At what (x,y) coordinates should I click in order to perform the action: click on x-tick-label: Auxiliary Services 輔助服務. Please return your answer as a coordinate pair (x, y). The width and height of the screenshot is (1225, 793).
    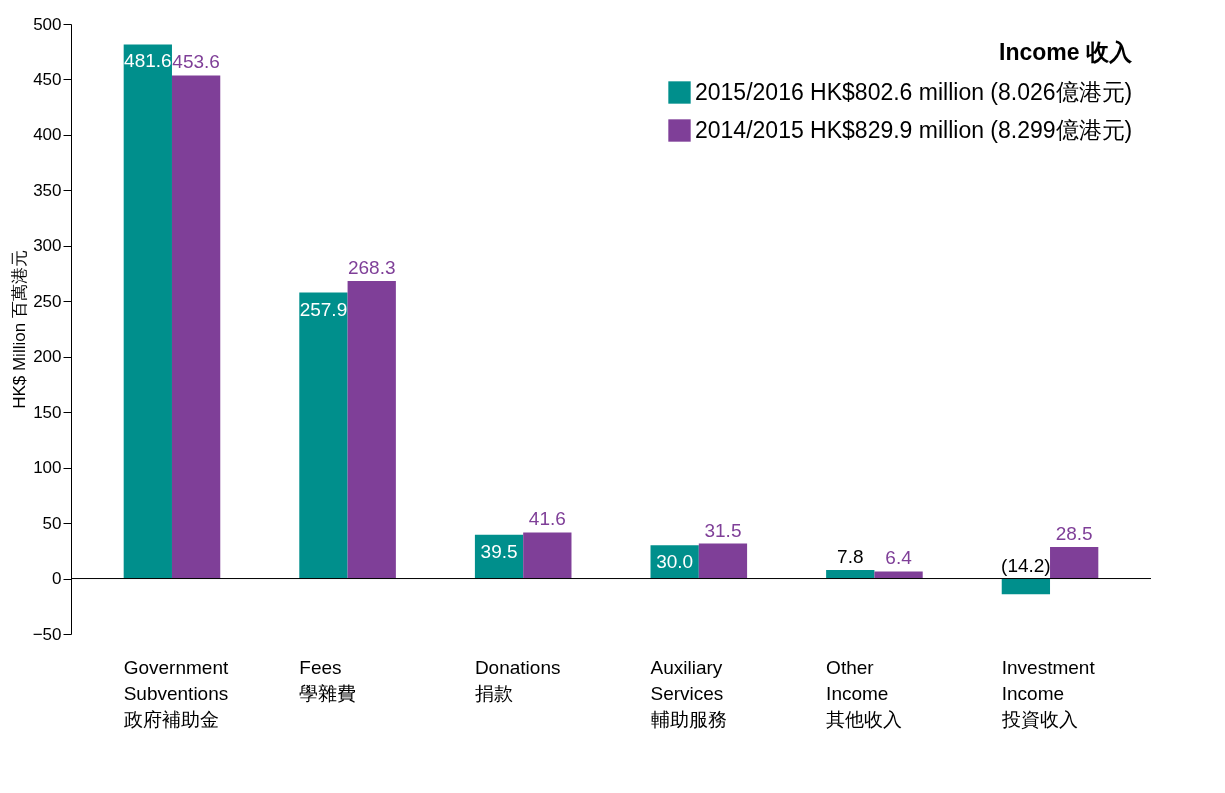
    Looking at the image, I should click on (688, 693).